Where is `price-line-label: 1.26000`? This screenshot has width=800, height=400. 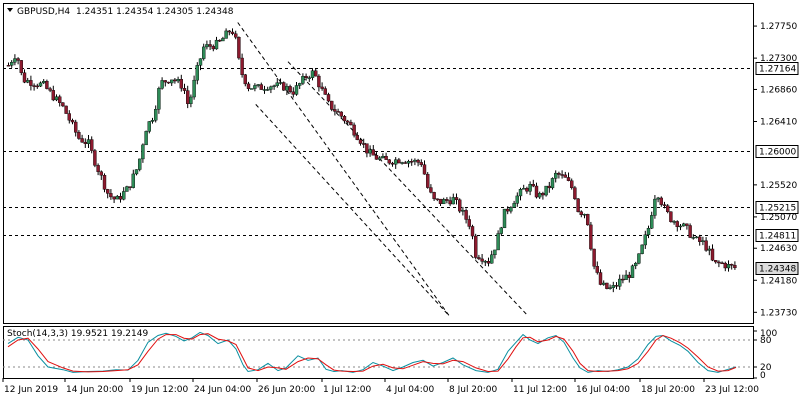 price-line-label: 1.26000 is located at coordinates (777, 153).